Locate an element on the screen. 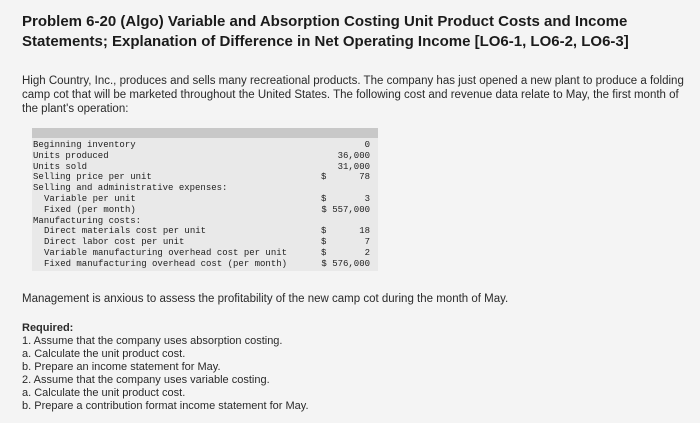 This screenshot has height=423, width=700. table-row: Direct labor cost per unit $7 is located at coordinates (205, 242).